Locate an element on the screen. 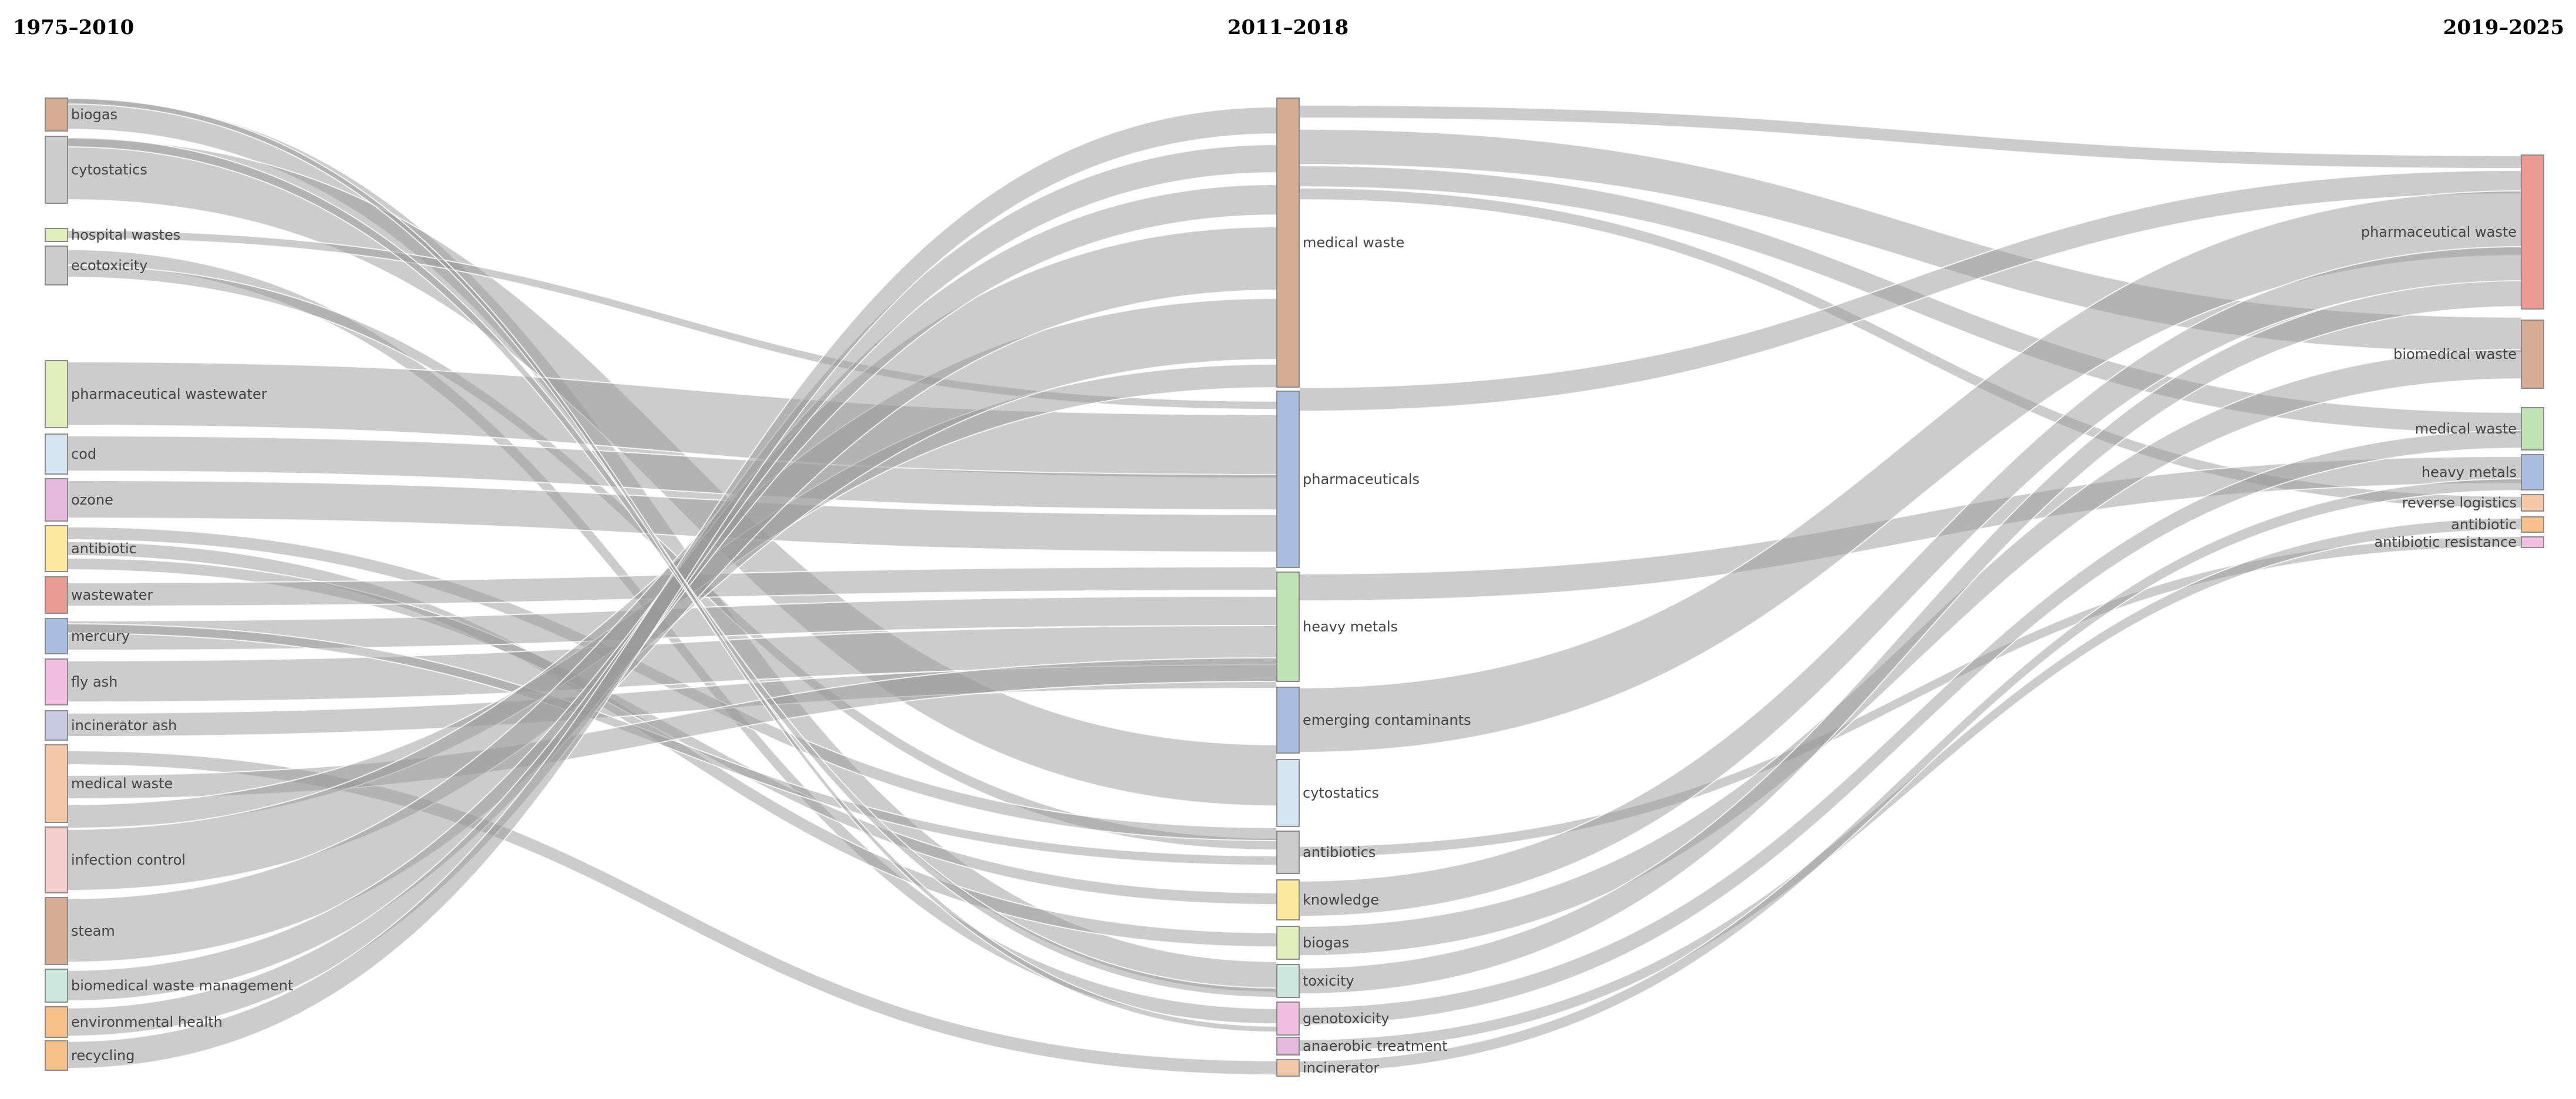  node-label-m-toxicity: toxicity is located at coordinates (1328, 981).